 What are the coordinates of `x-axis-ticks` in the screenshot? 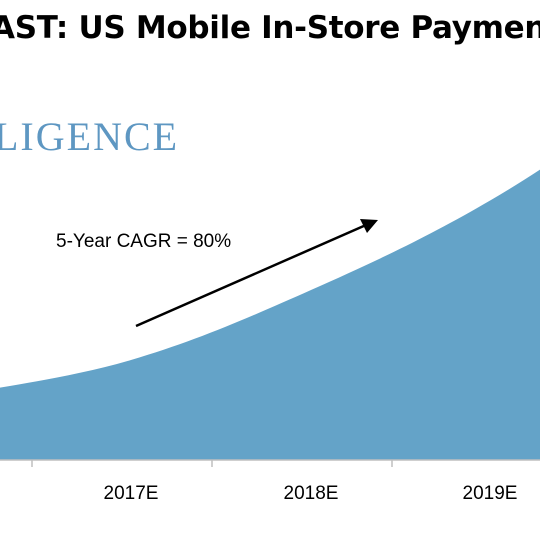 It's located at (212, 463).